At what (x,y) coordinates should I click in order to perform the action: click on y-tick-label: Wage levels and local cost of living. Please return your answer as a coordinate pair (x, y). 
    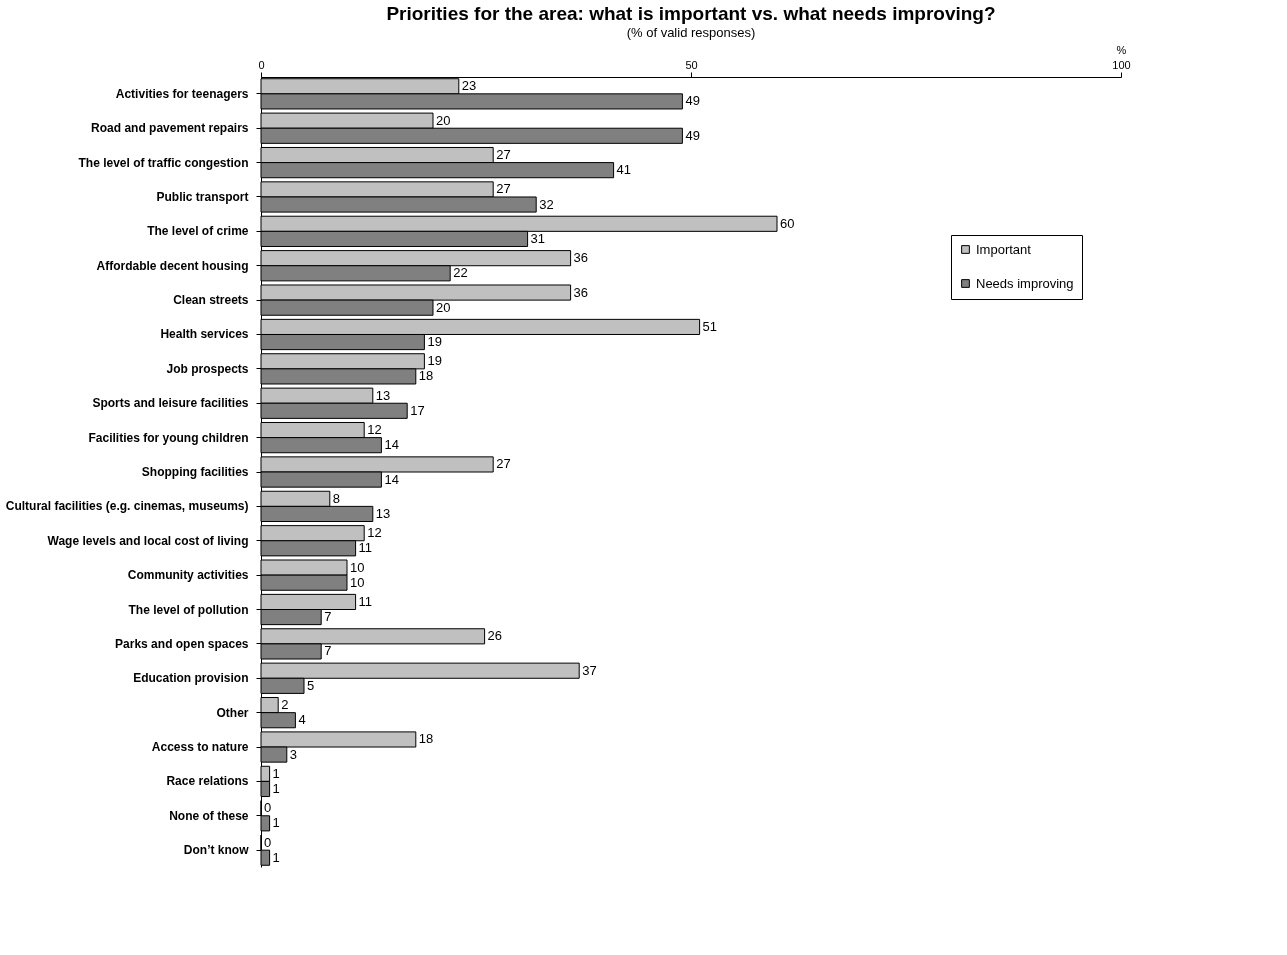
    Looking at the image, I should click on (148, 540).